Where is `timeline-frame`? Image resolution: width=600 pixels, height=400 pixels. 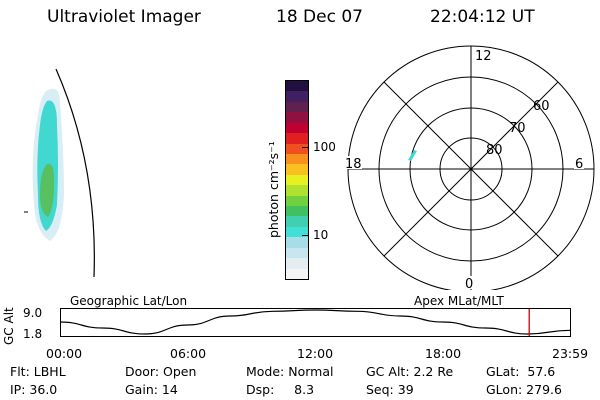
timeline-frame is located at coordinates (315, 322).